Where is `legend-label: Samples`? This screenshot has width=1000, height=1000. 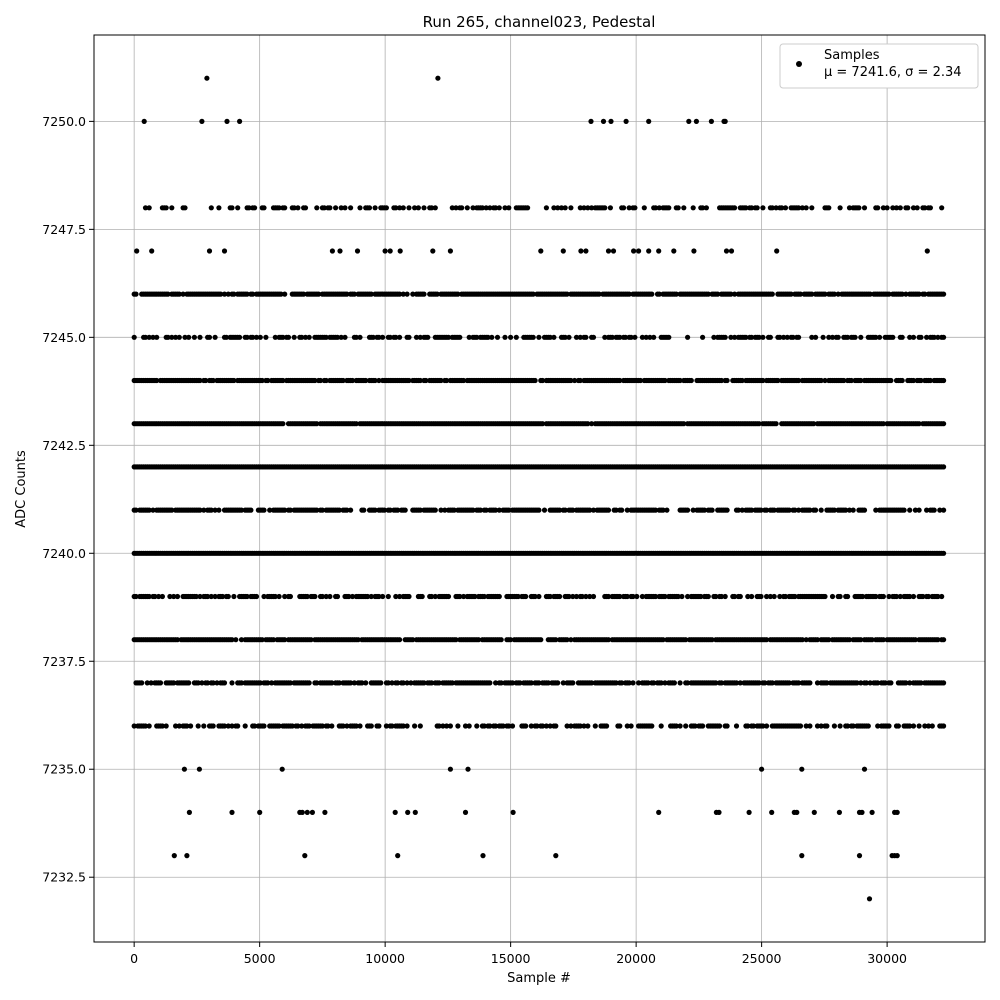
legend-label: Samples is located at coordinates (852, 55).